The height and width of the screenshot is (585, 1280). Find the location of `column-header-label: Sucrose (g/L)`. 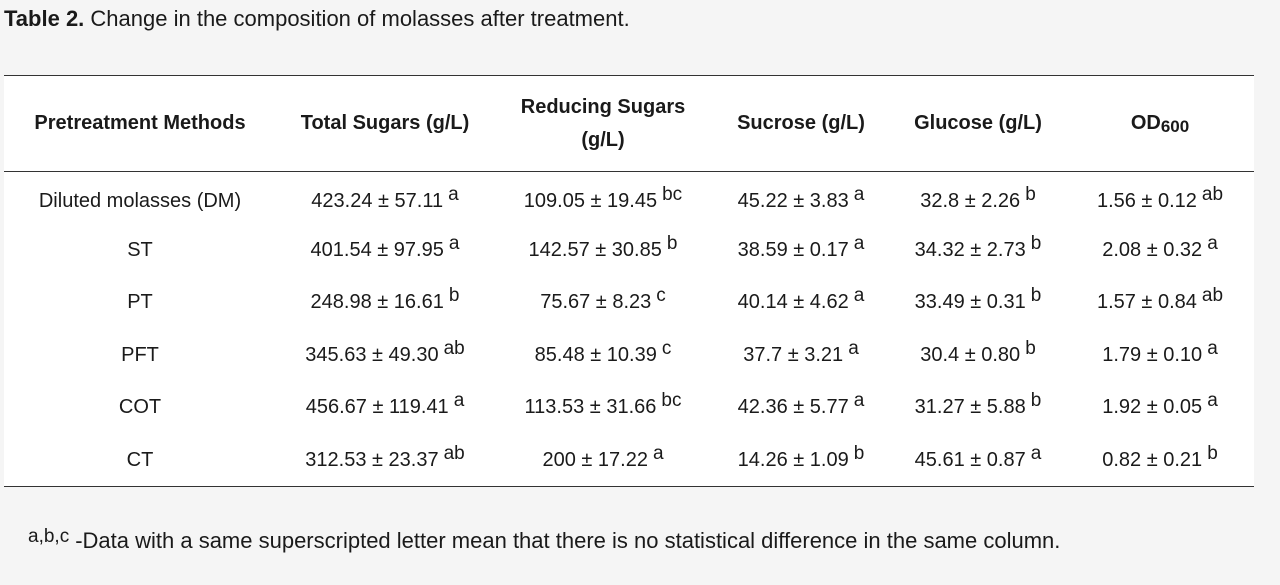

column-header-label: Sucrose (g/L) is located at coordinates (801, 123).